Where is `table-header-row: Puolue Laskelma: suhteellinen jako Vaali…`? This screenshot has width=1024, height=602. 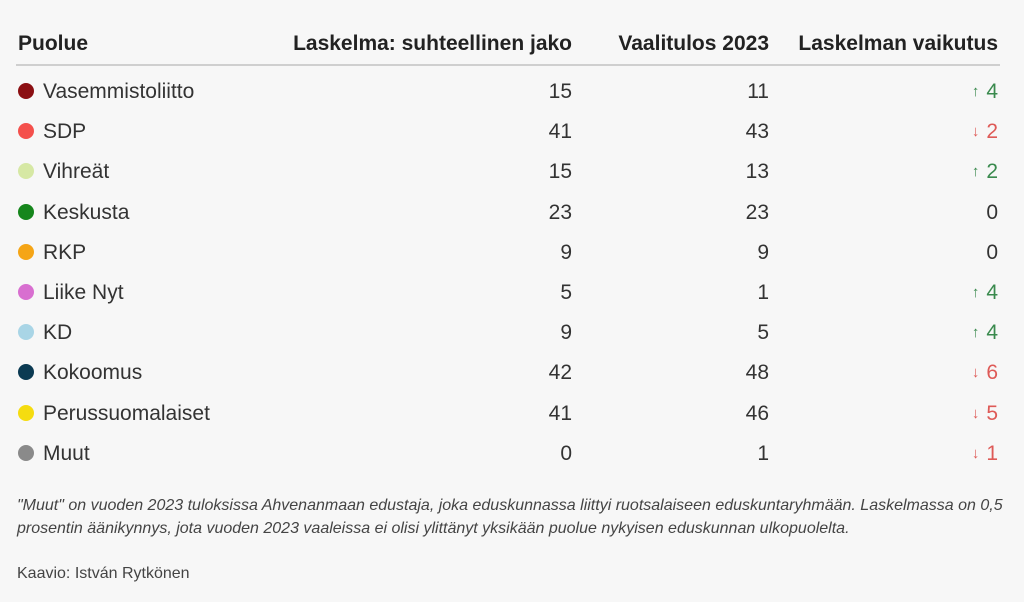 table-header-row: Puolue Laskelma: suhteellinen jako Vaali… is located at coordinates (508, 45).